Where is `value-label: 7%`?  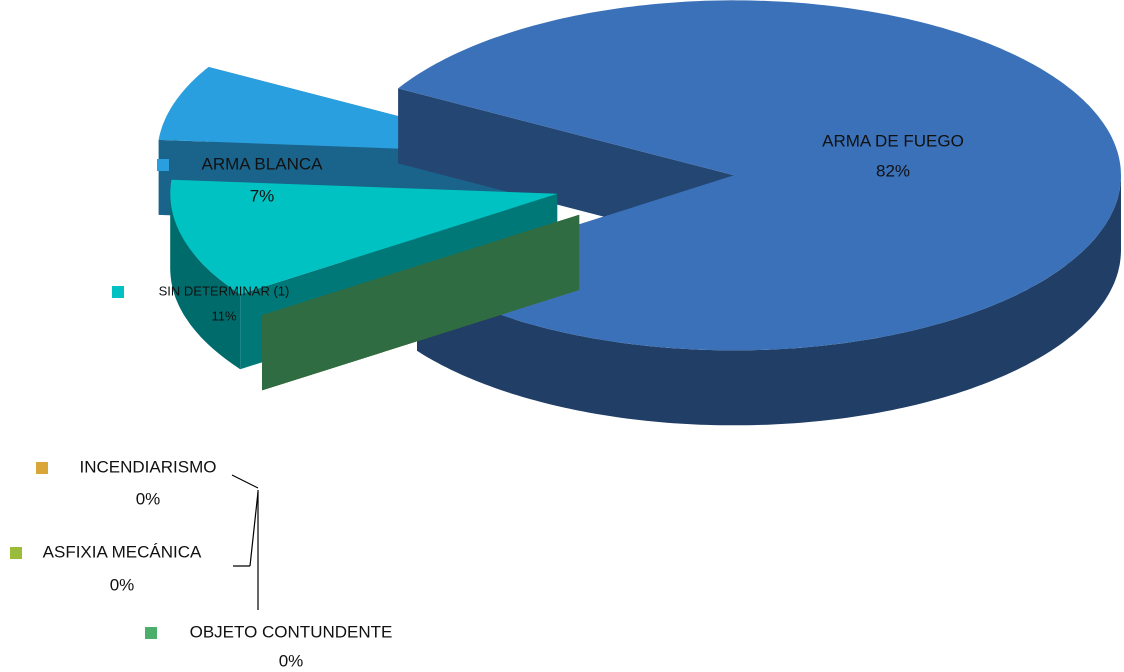
value-label: 7% is located at coordinates (262, 195).